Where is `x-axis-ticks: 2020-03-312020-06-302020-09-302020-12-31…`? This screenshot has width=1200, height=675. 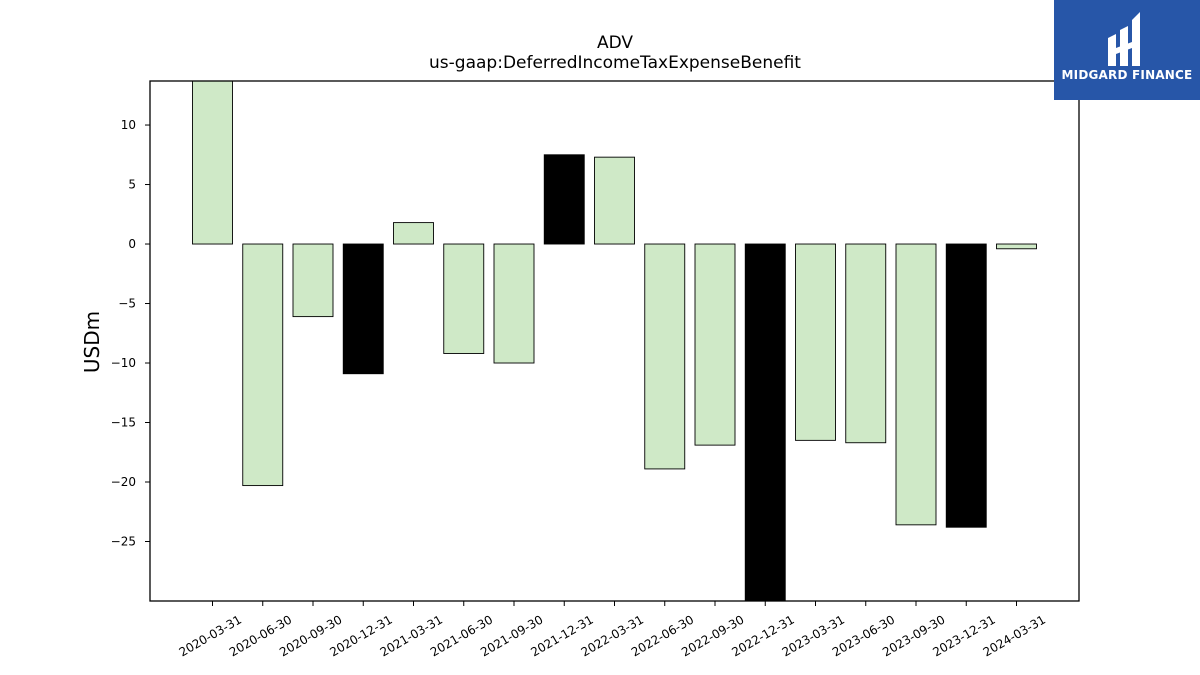 x-axis-ticks: 2020-03-312020-06-302020-09-302020-12-31… is located at coordinates (612, 630).